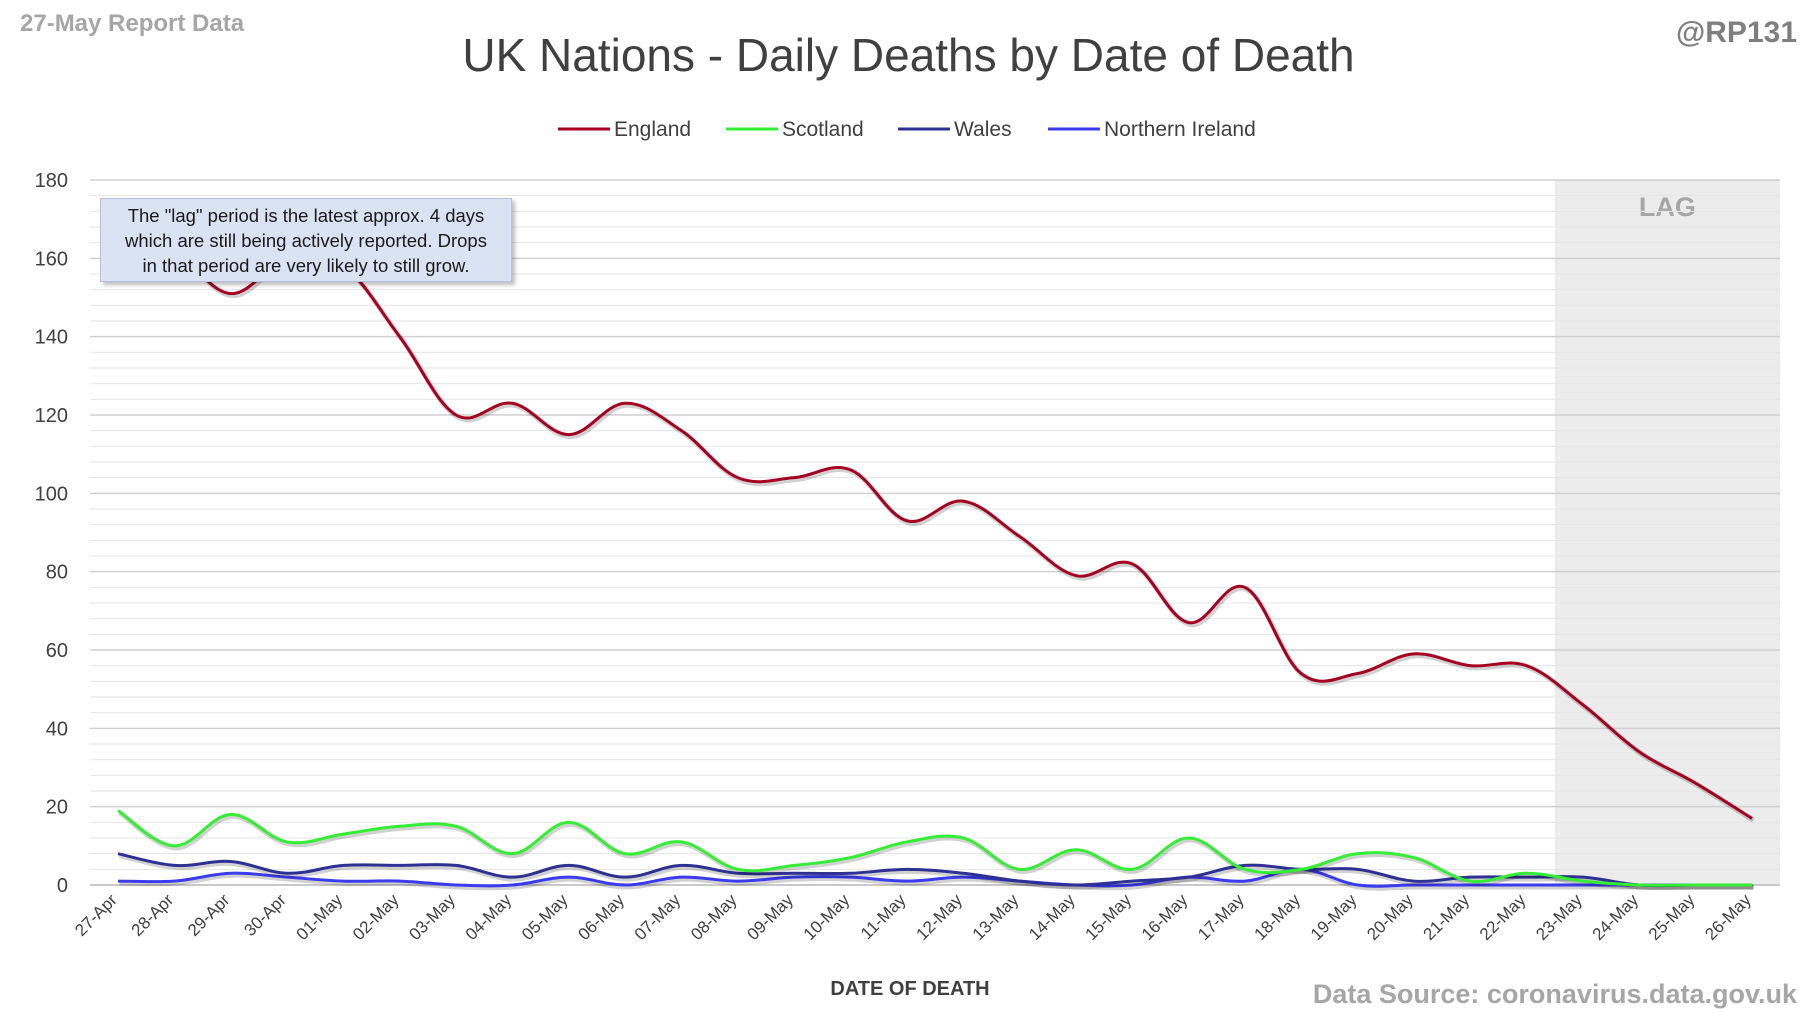 Image resolution: width=1817 pixels, height=1020 pixels. Describe the element at coordinates (265, 915) in the screenshot. I see `x-tick-label: 30-Apr` at that location.